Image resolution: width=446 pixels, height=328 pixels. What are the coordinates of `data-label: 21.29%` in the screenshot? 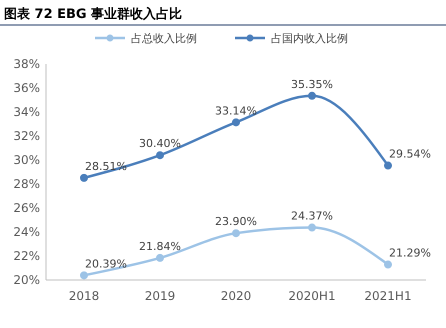 It's located at (410, 253).